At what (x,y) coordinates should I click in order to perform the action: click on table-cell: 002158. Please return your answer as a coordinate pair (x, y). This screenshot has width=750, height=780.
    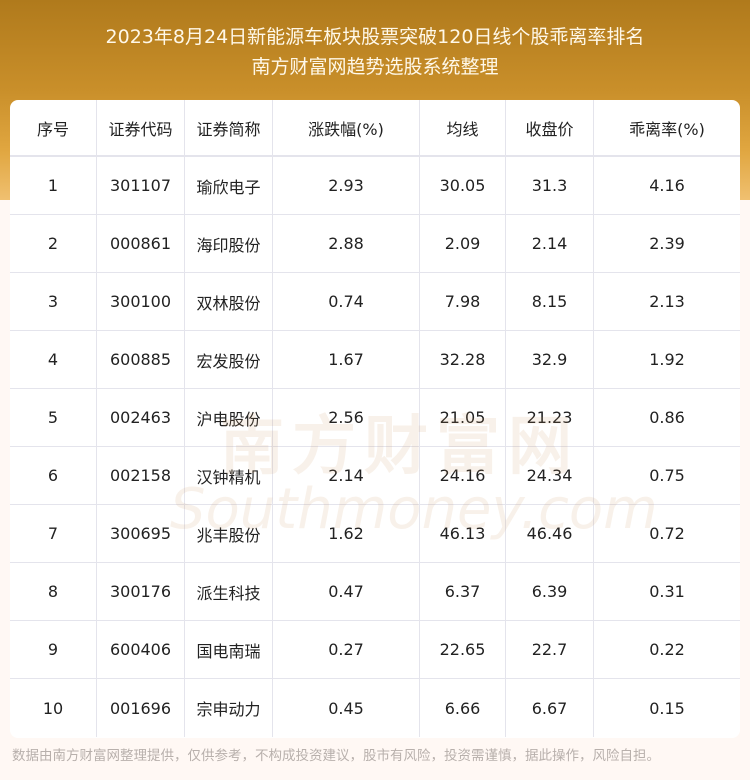
    Looking at the image, I should click on (141, 475).